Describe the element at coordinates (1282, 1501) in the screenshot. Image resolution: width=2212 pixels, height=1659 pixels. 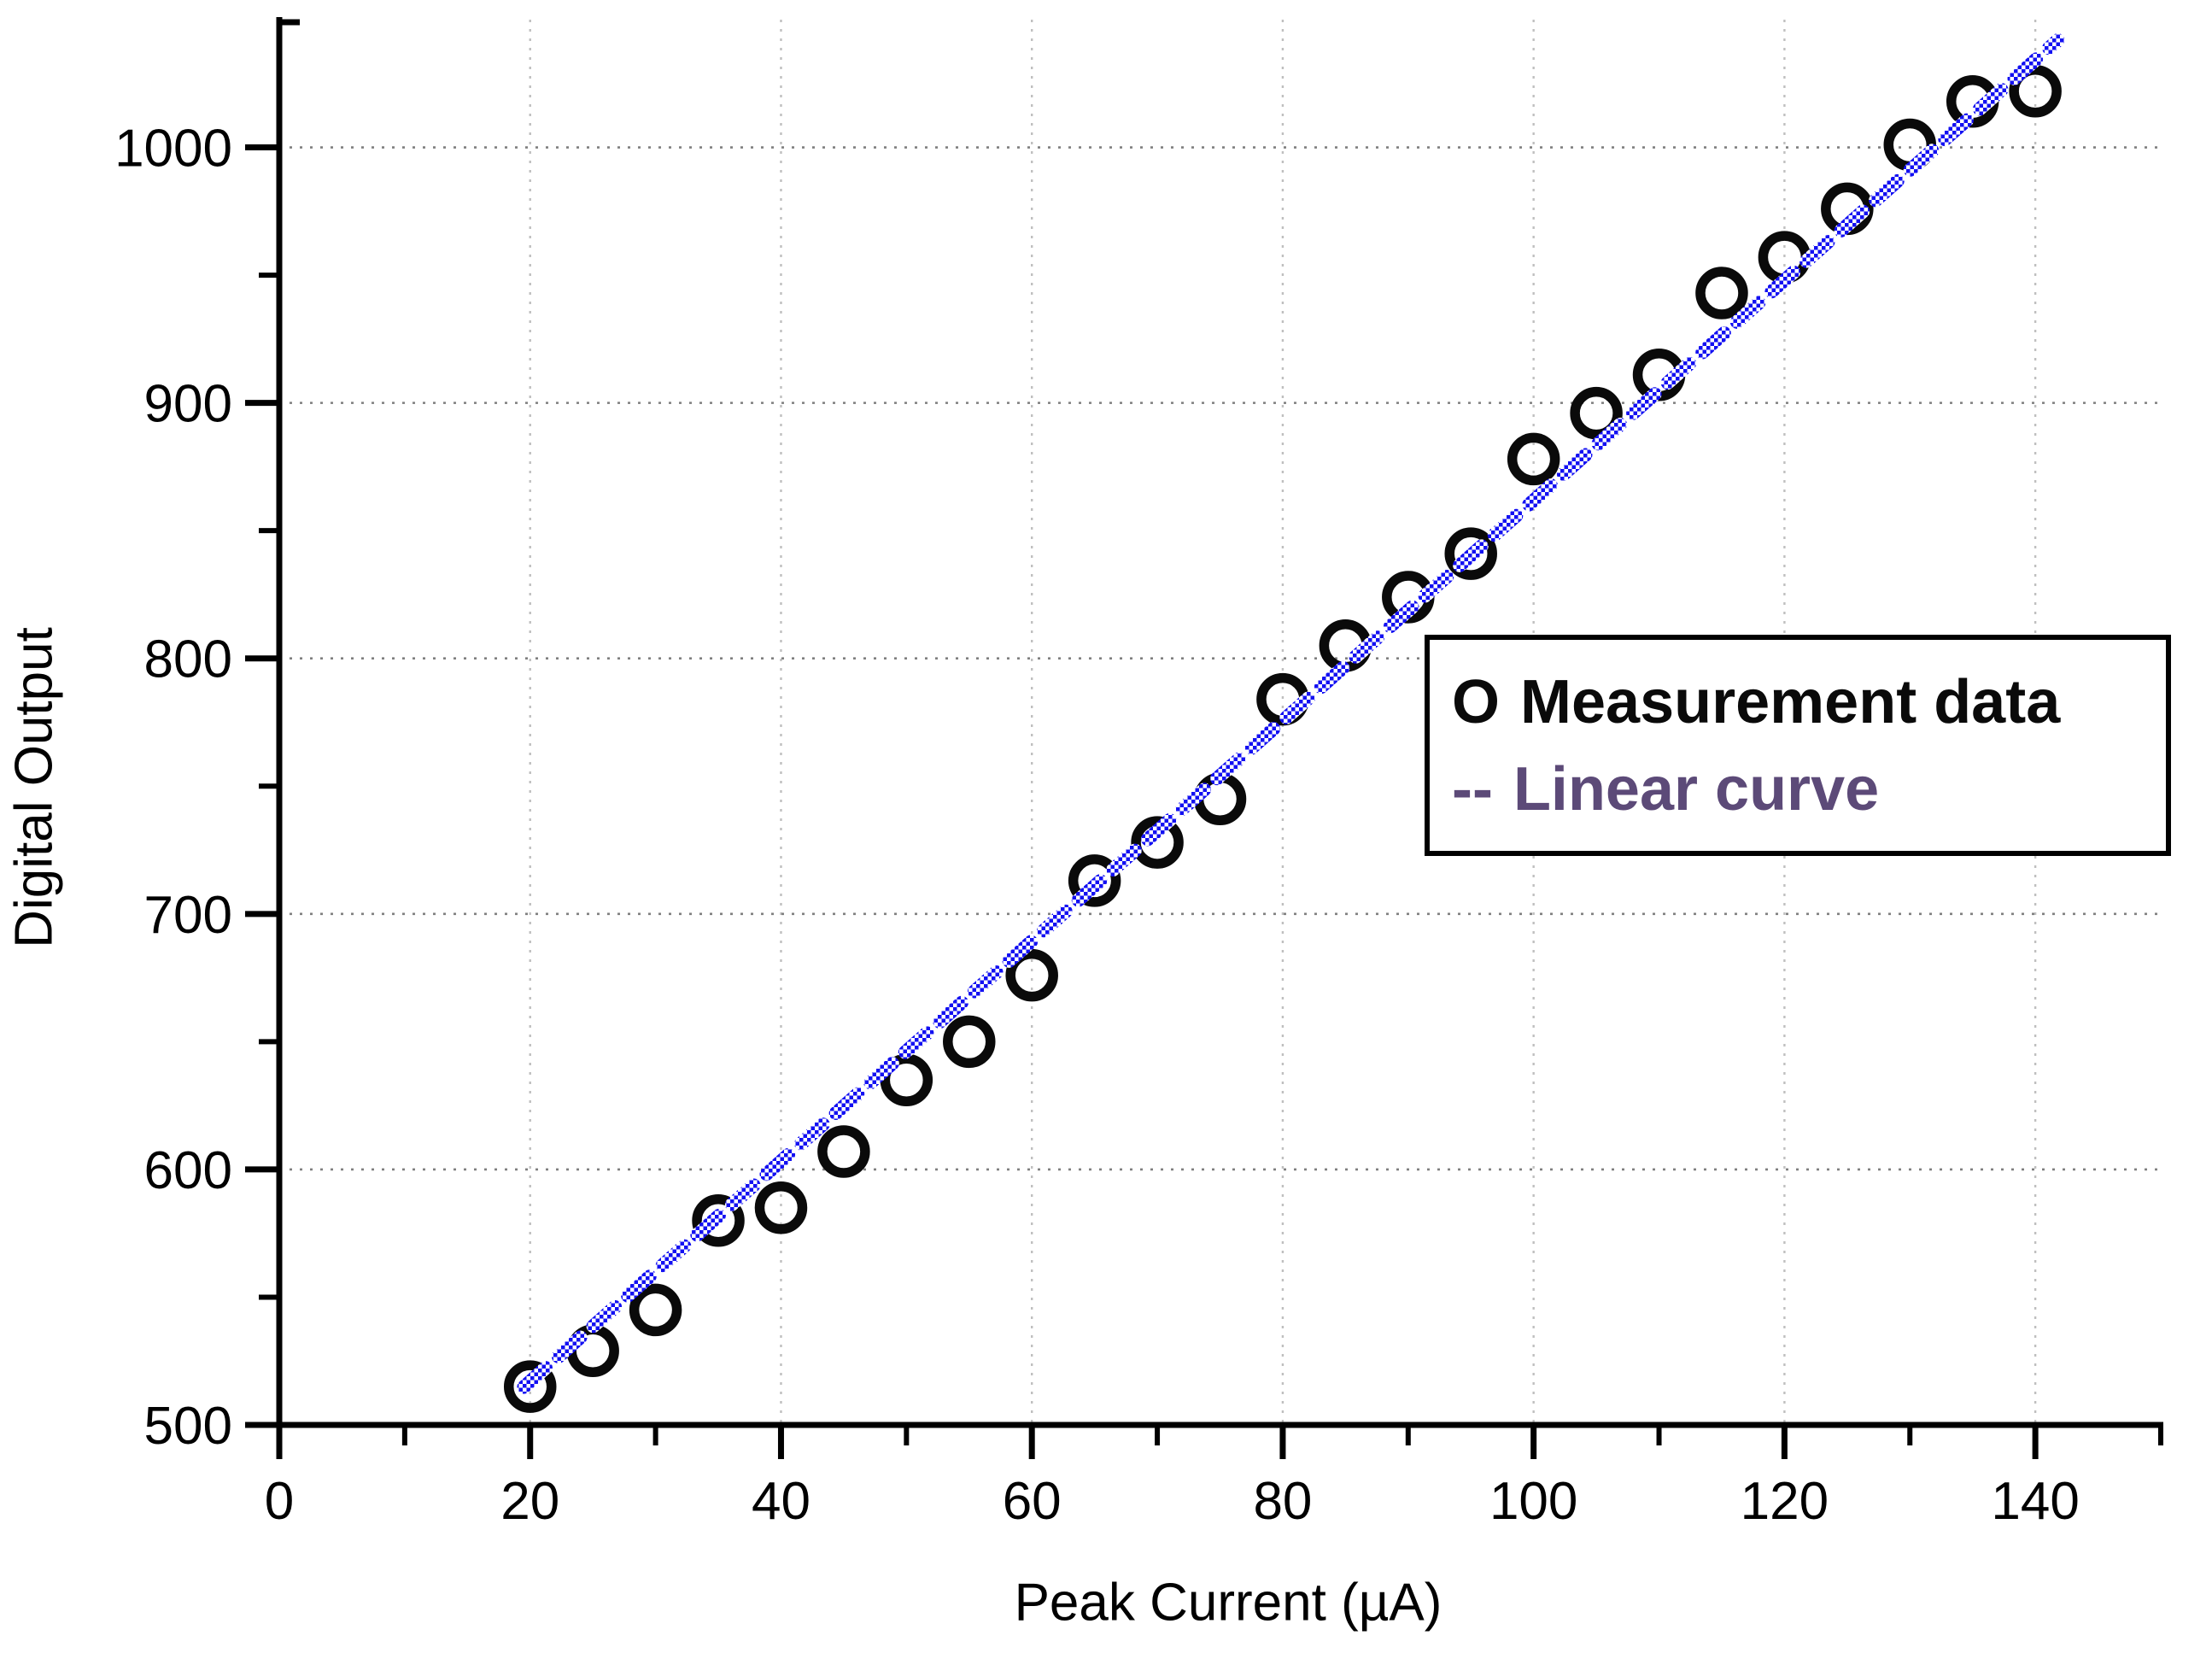
I see `x-tick-label: 80` at that location.